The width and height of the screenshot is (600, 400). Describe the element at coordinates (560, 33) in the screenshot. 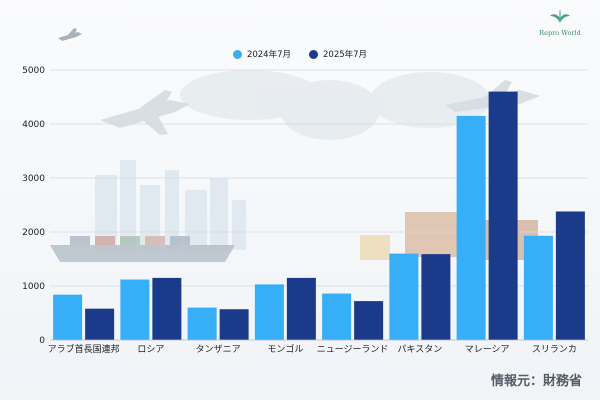

I see `logo-text: Repro World` at that location.